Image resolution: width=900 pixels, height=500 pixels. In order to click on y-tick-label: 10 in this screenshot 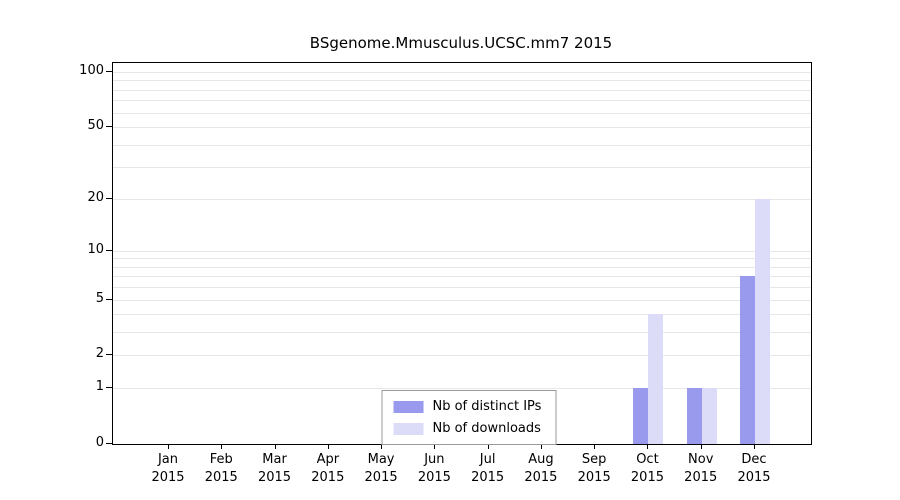, I will do `click(95, 249)`.